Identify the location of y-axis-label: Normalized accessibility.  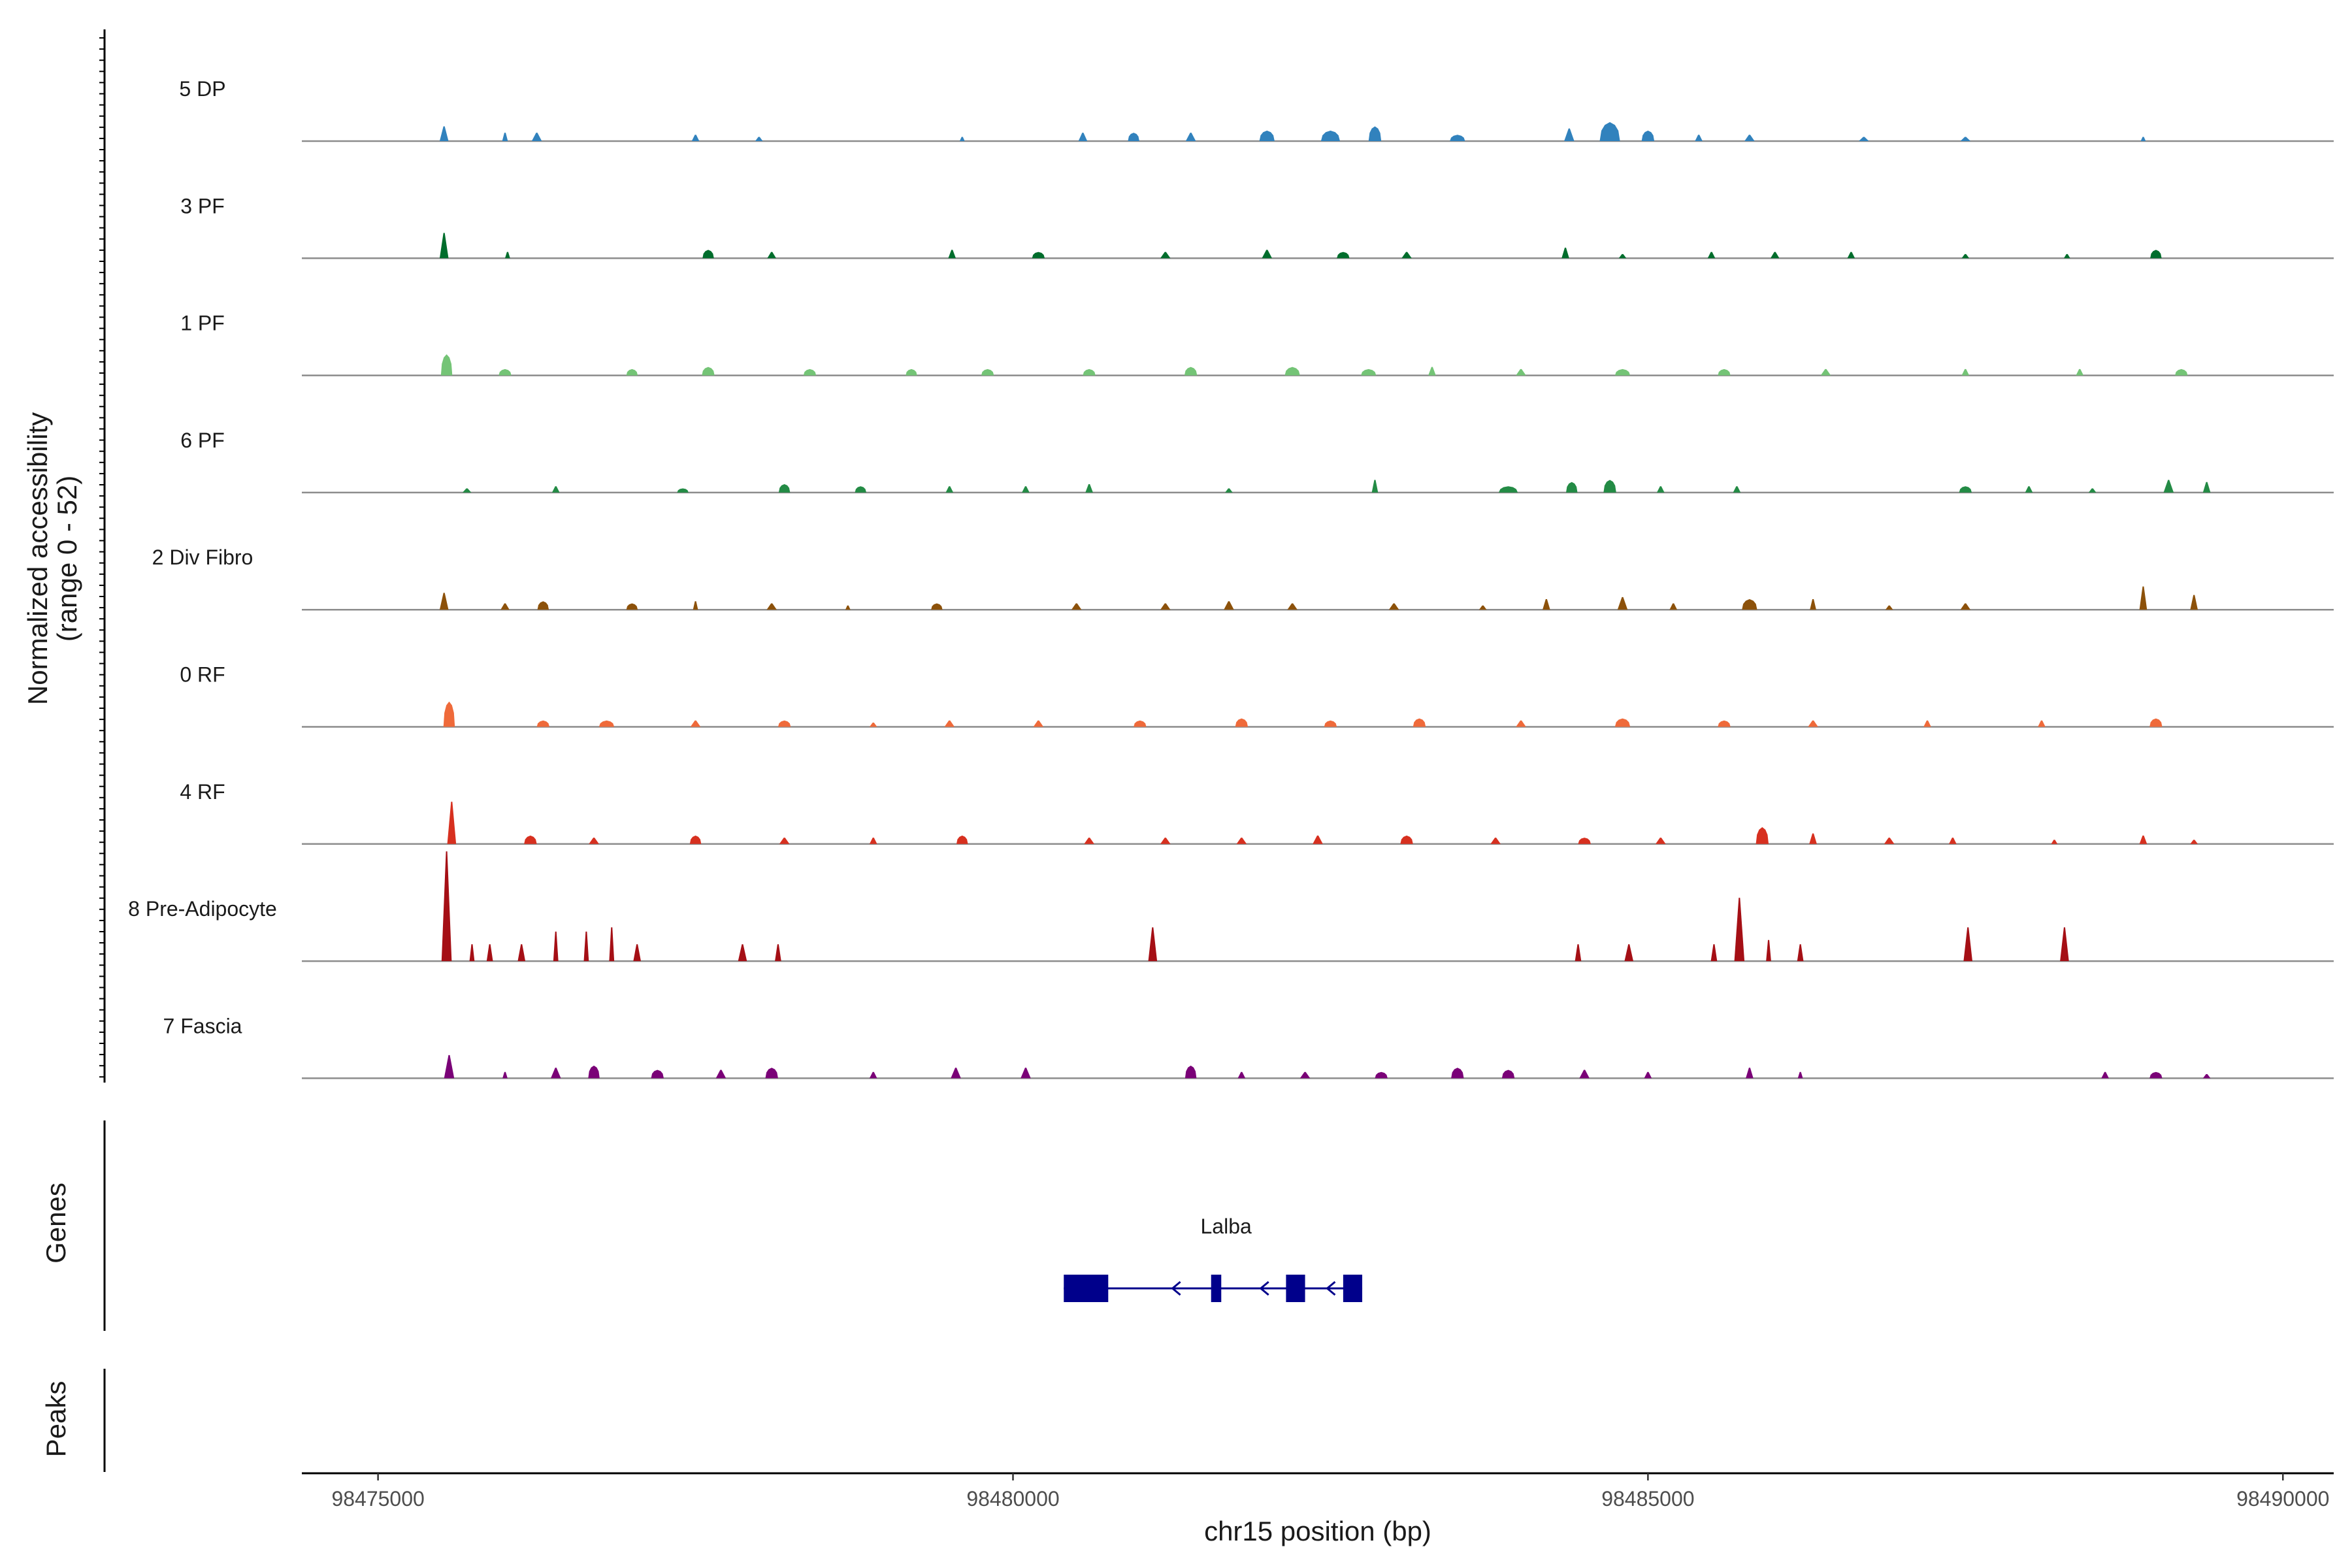
(37, 558).